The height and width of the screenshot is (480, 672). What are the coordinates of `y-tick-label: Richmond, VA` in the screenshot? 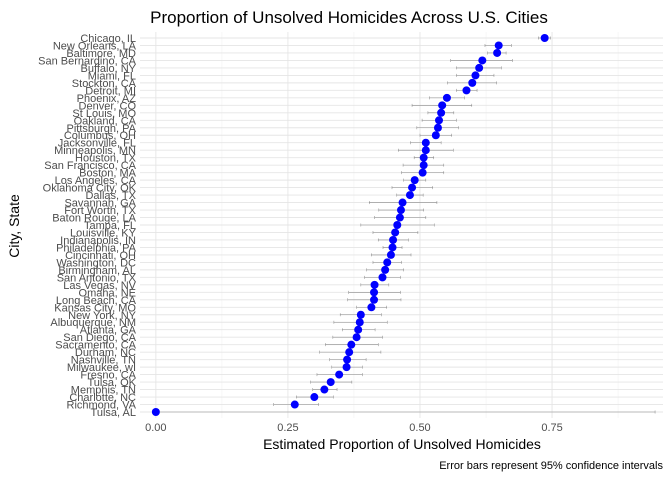 It's located at (102, 406).